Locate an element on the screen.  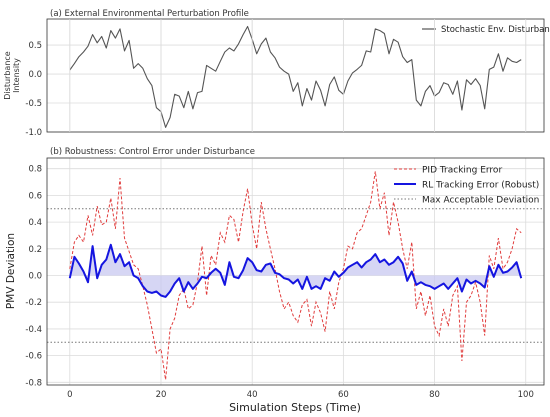
panel-b-y-label: PMV Deviation is located at coordinates (11, 271).